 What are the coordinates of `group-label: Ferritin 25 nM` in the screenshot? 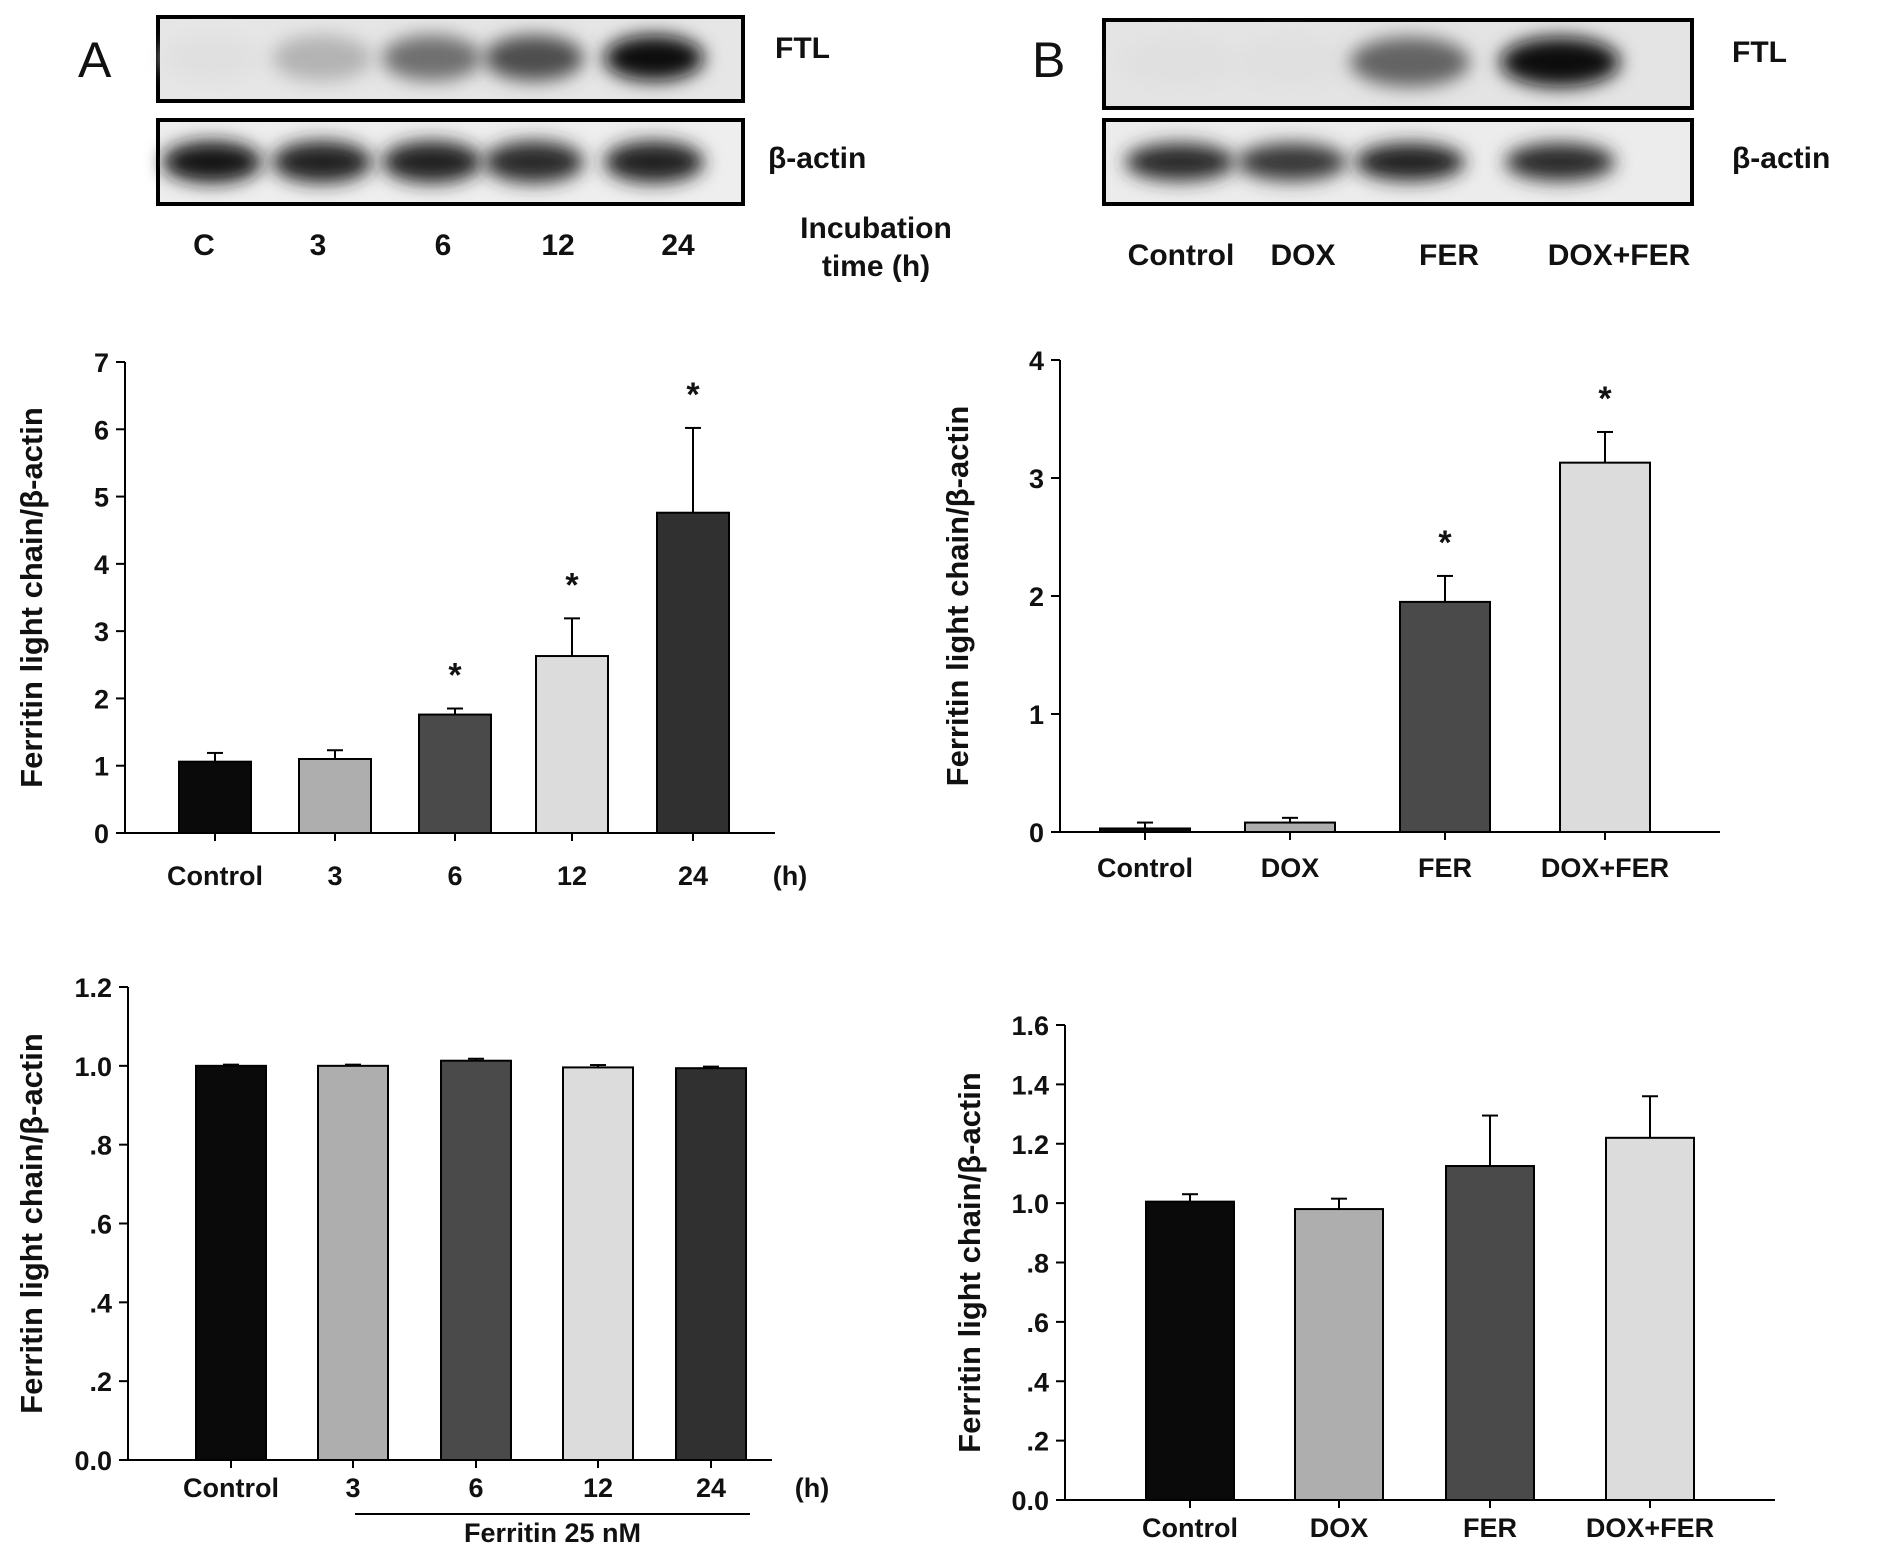 It's located at (552, 1533).